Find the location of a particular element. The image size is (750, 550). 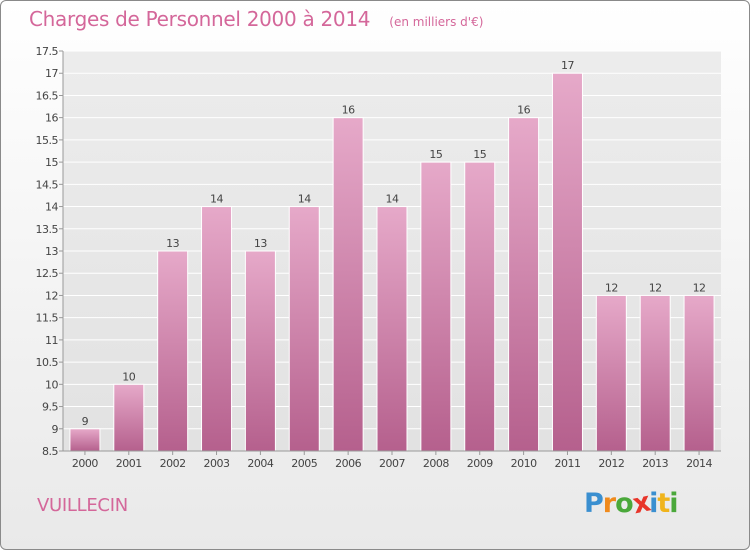

commune-name: VUILLECIN is located at coordinates (82, 505).